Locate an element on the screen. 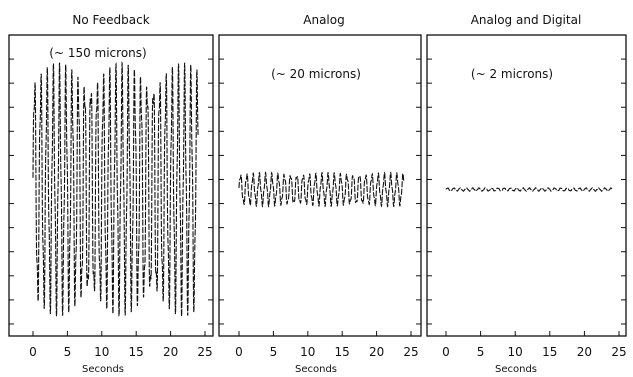 The height and width of the screenshot is (377, 633). amplitude-annotation: (~ 2 microns) is located at coordinates (512, 74).